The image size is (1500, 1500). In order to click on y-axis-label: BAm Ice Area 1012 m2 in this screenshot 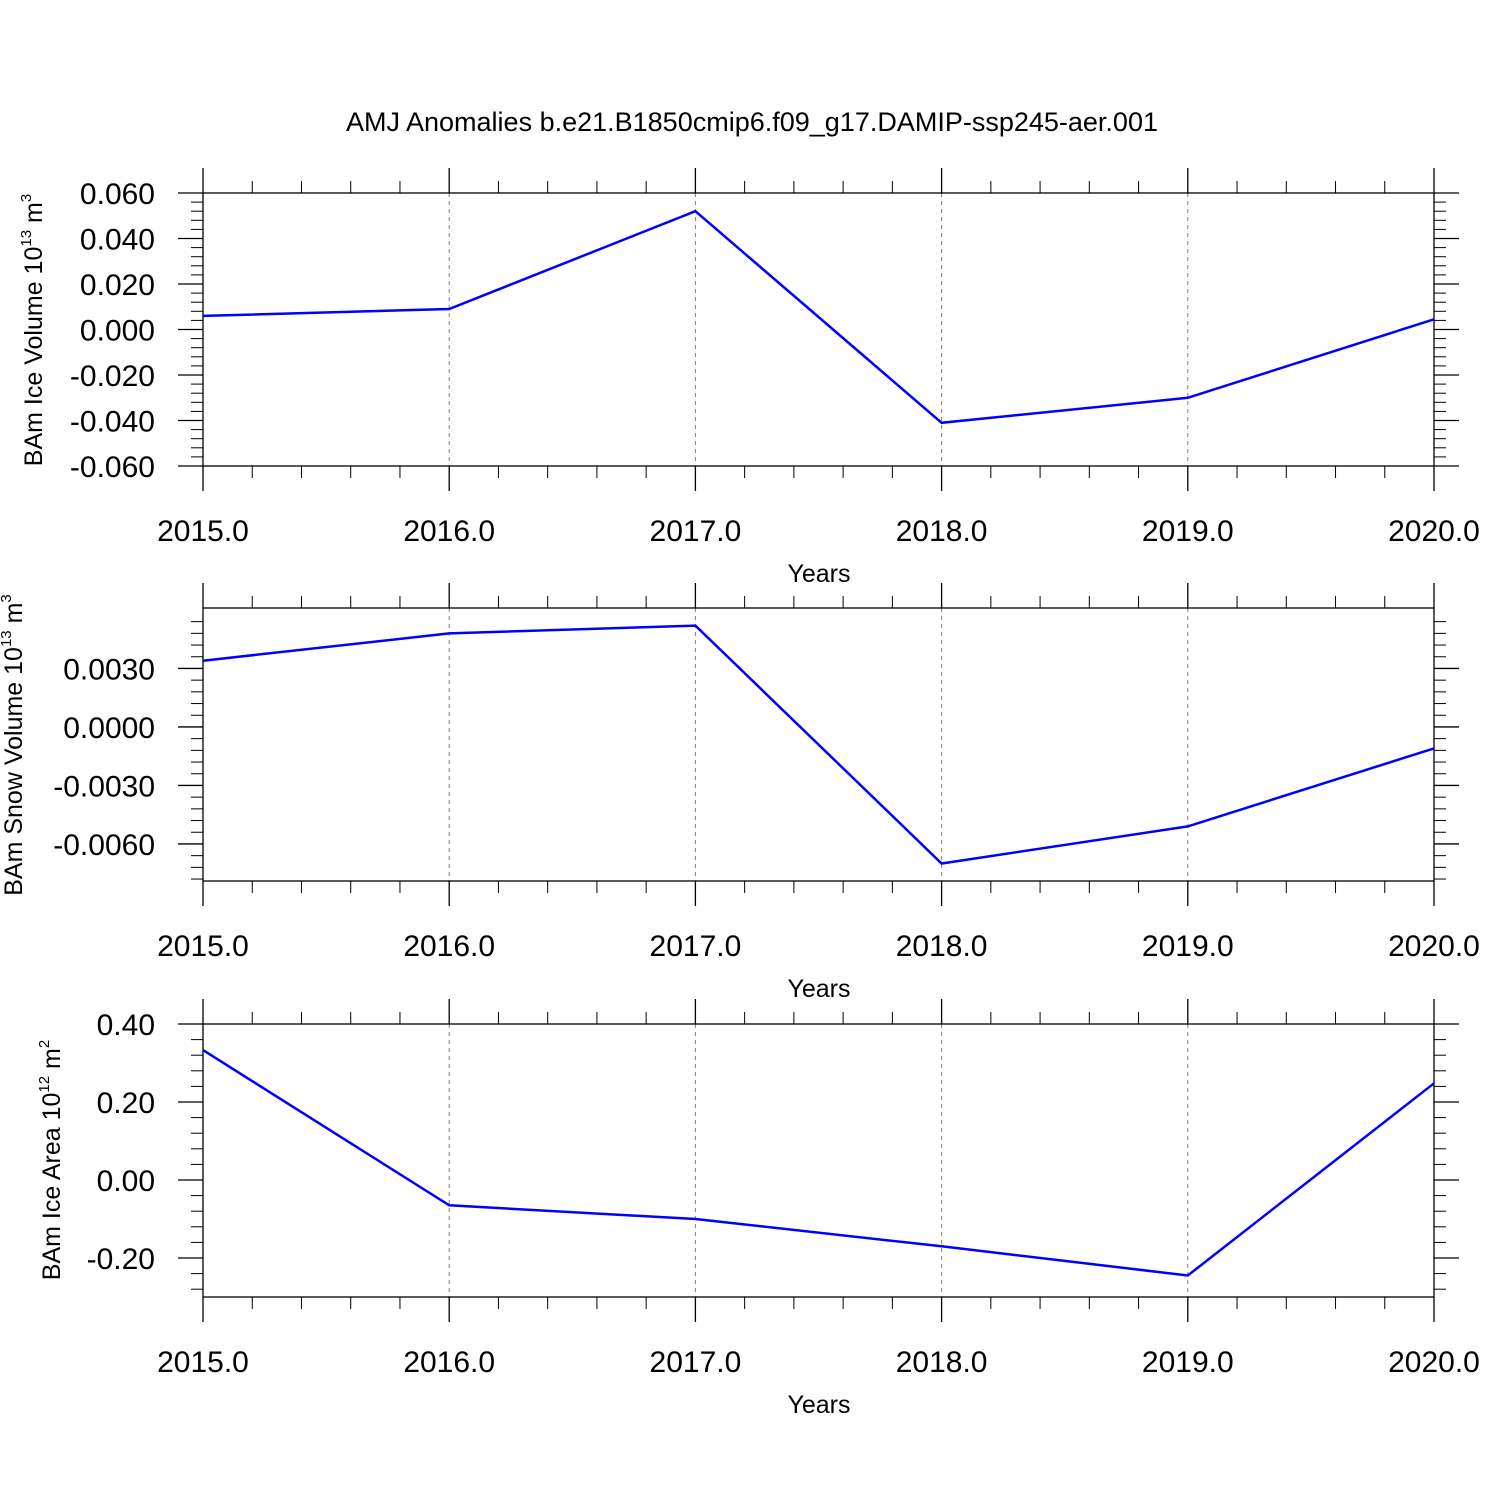, I will do `click(51, 1160)`.